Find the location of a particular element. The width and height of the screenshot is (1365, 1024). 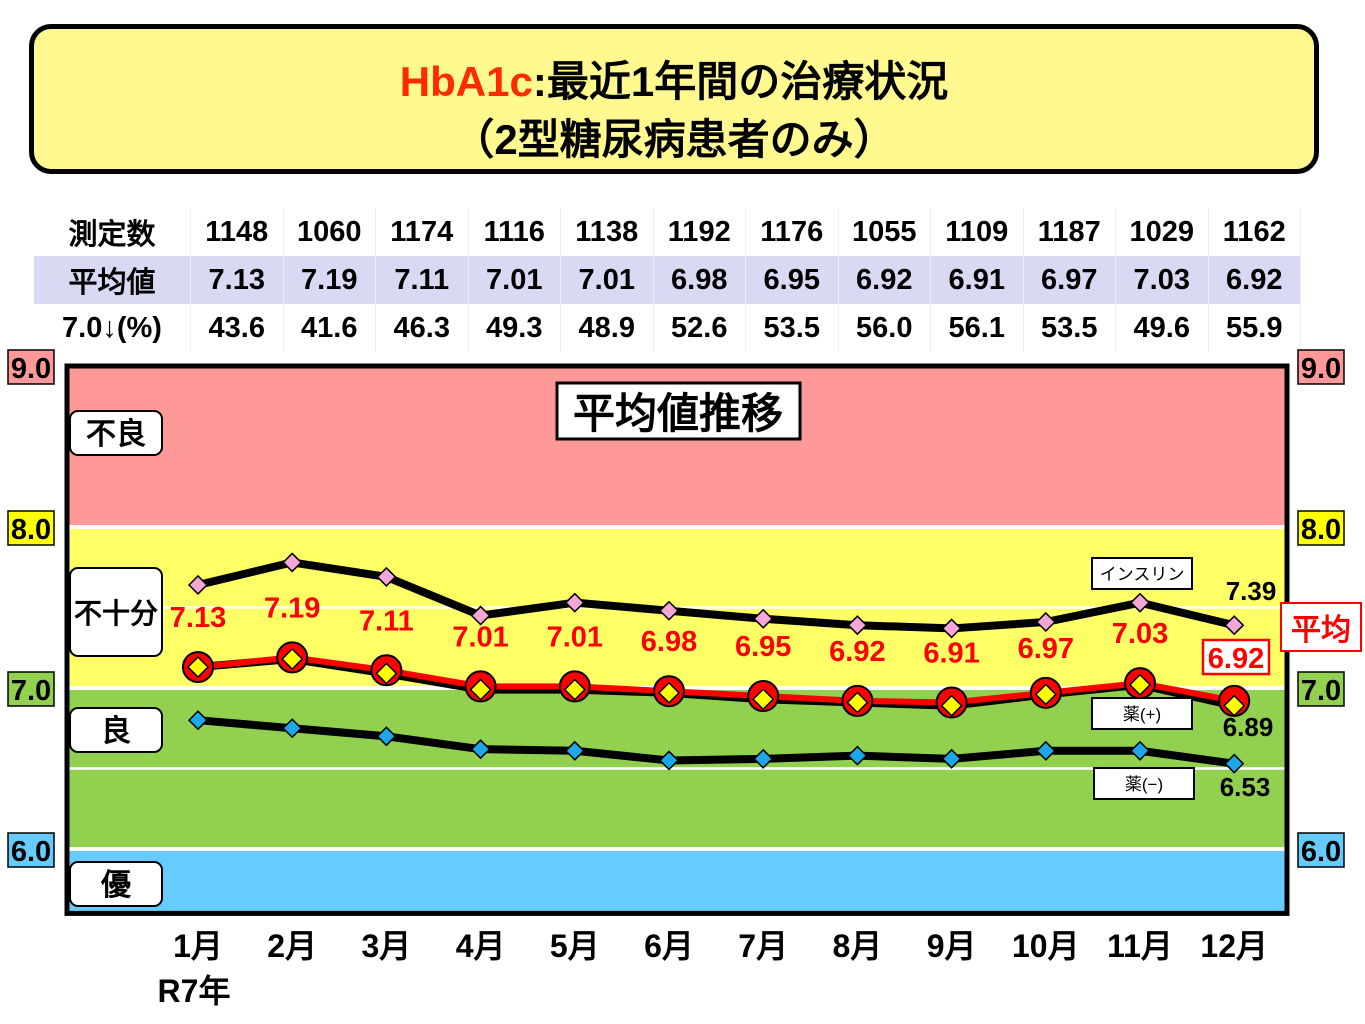

chart-title: 平均値推移 is located at coordinates (678, 413).